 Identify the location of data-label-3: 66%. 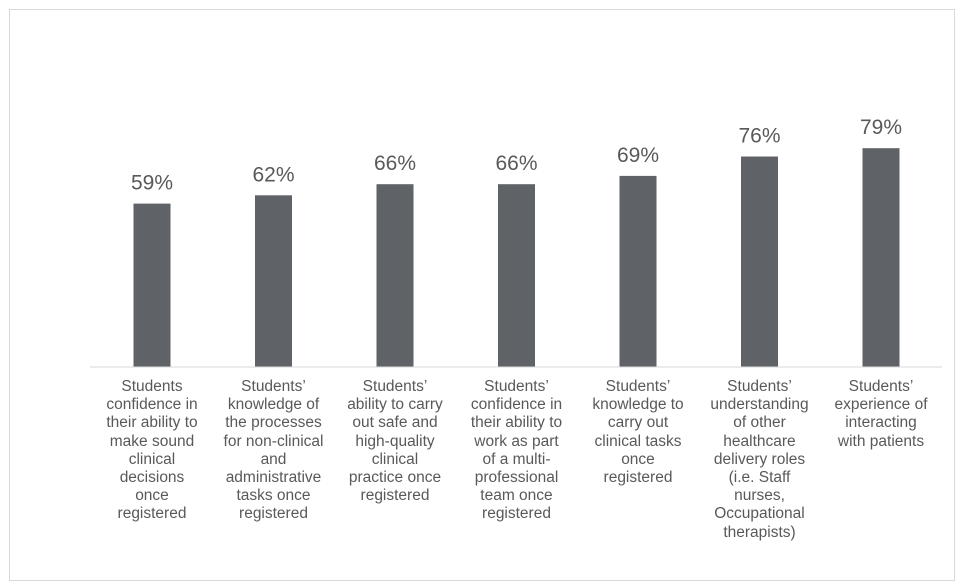
(395, 163).